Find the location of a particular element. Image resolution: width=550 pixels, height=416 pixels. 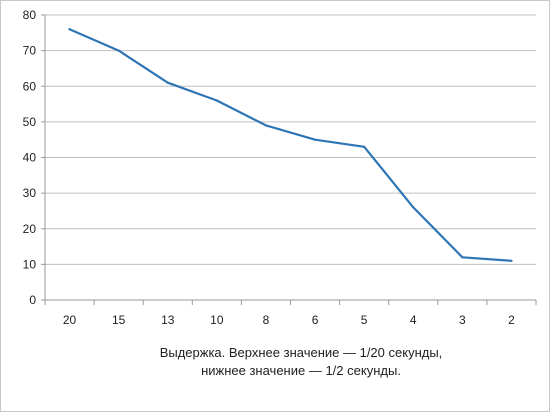

x-tick-label: 13 is located at coordinates (168, 320).